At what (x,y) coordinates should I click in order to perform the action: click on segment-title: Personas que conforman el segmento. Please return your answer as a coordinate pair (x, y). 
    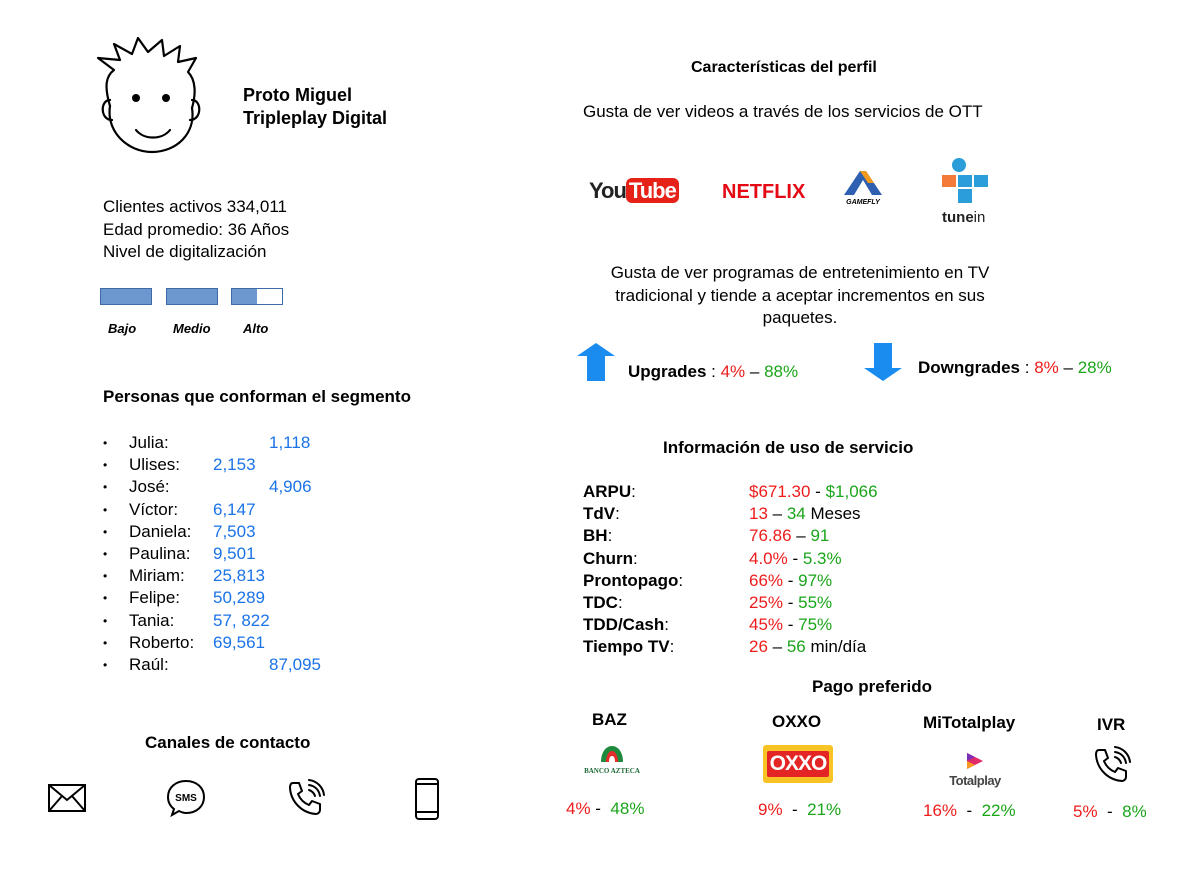
    Looking at the image, I should click on (257, 396).